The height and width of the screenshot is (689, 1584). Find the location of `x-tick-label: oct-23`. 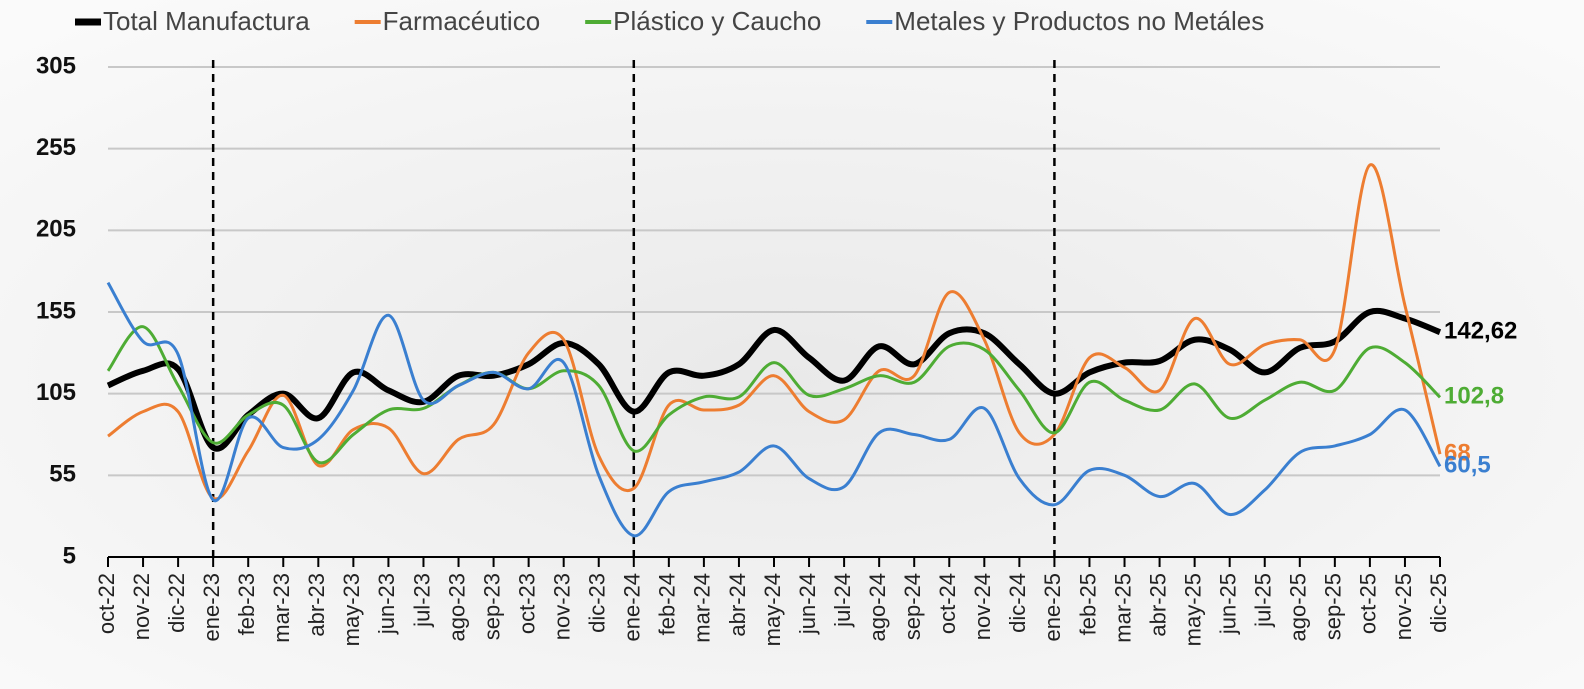

x-tick-label: oct-23 is located at coordinates (526, 603).